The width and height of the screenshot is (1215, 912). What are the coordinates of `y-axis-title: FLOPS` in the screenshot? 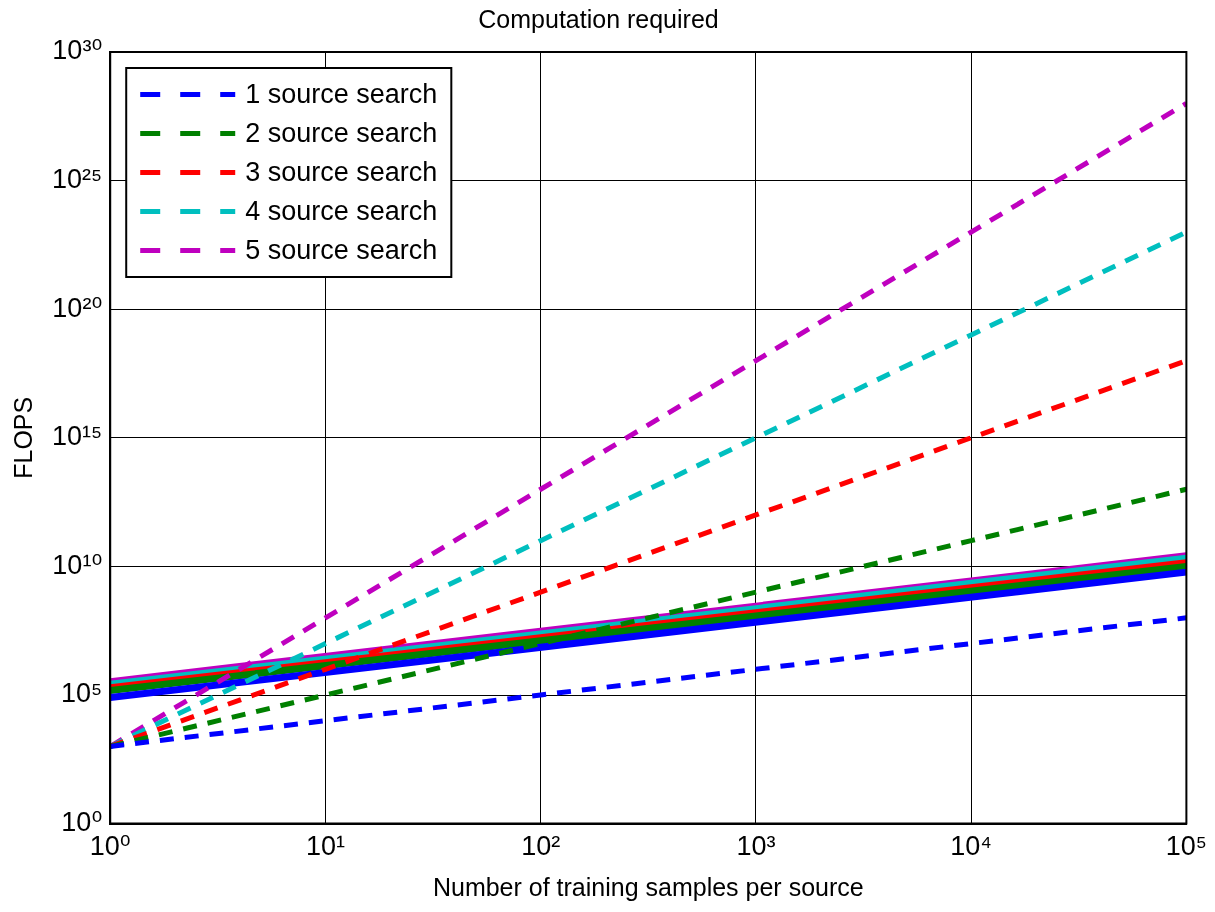 It's located at (22, 437).